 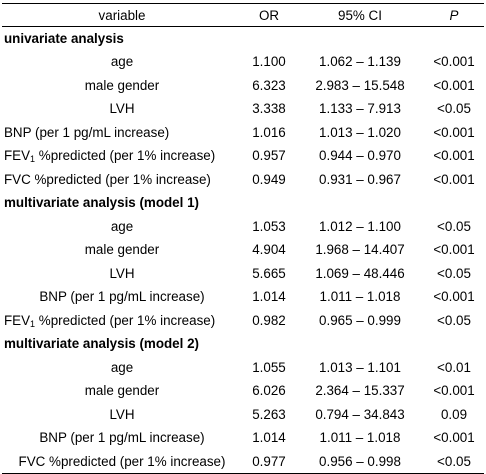 What do you see at coordinates (269, 156) in the screenshot?
I see `cell-or: 0.957` at bounding box center [269, 156].